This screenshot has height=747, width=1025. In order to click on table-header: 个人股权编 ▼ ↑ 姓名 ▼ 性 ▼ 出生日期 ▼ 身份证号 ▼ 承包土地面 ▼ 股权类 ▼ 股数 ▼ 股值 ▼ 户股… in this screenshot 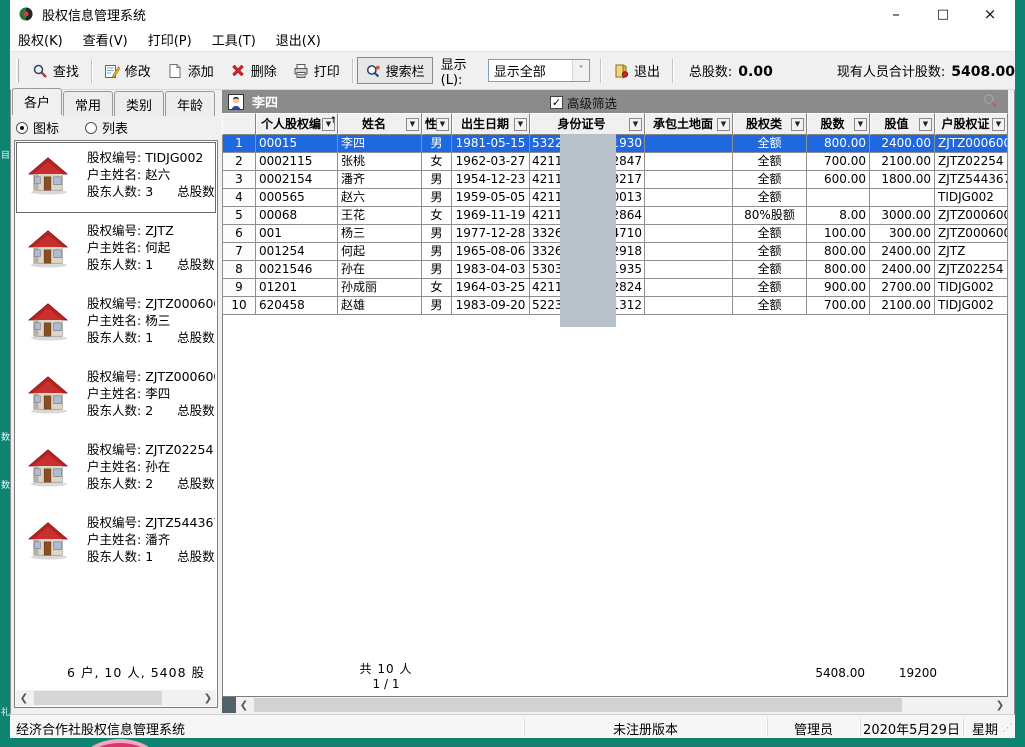, I will do `click(615, 124)`.